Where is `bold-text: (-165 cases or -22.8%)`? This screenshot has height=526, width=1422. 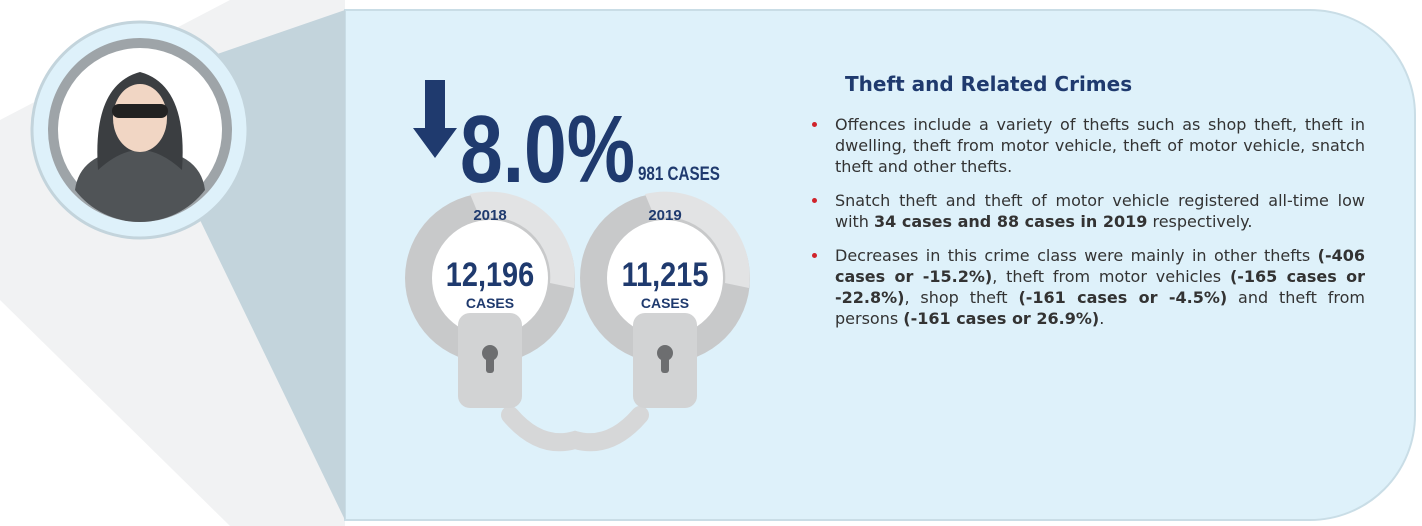
bold-text: (-165 cases or -22.8%) is located at coordinates (1100, 287).